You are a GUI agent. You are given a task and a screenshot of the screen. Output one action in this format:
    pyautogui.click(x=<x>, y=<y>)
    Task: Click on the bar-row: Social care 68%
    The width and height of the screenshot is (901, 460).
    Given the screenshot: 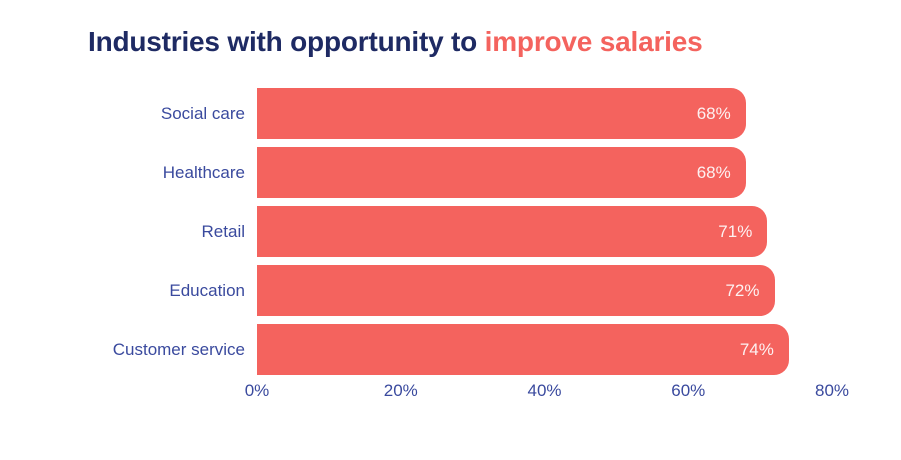 What is the action you would take?
    pyautogui.click(x=450, y=113)
    